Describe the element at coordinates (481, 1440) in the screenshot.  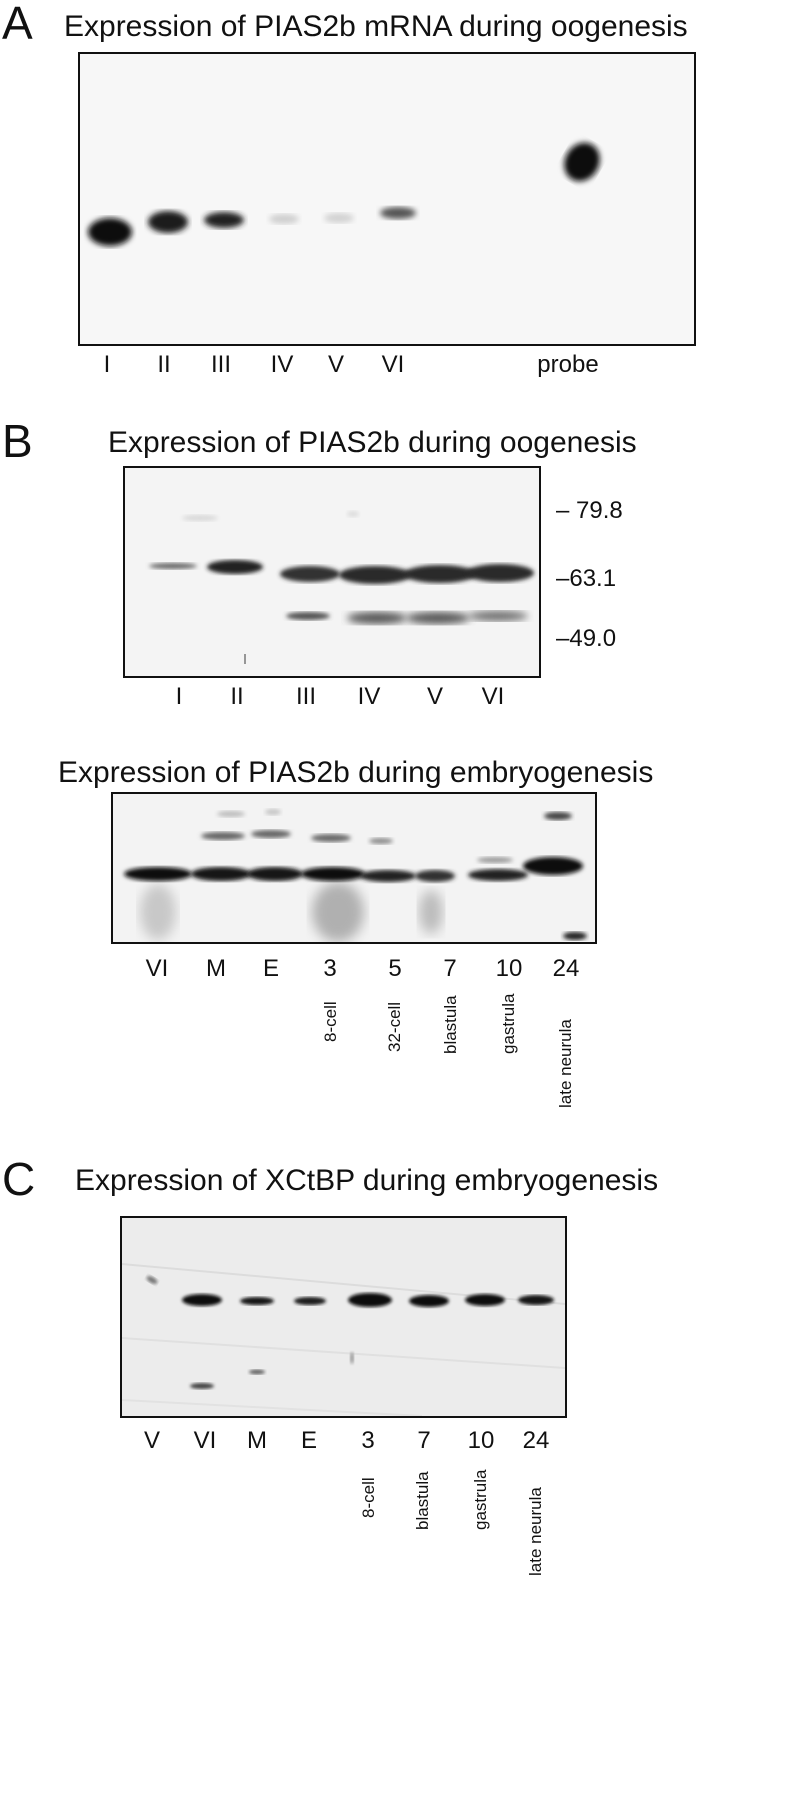
I see `lane-label-c-7: 10` at that location.